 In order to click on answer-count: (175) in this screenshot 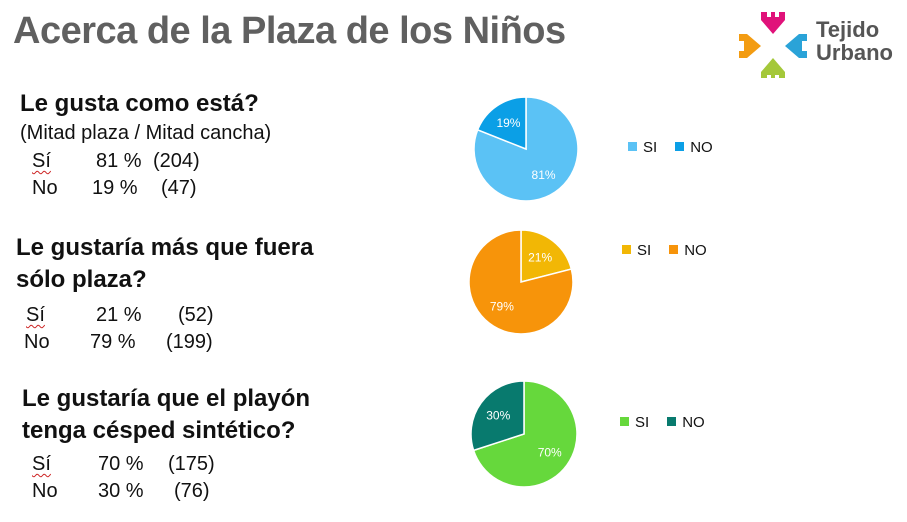, I will do `click(191, 464)`.